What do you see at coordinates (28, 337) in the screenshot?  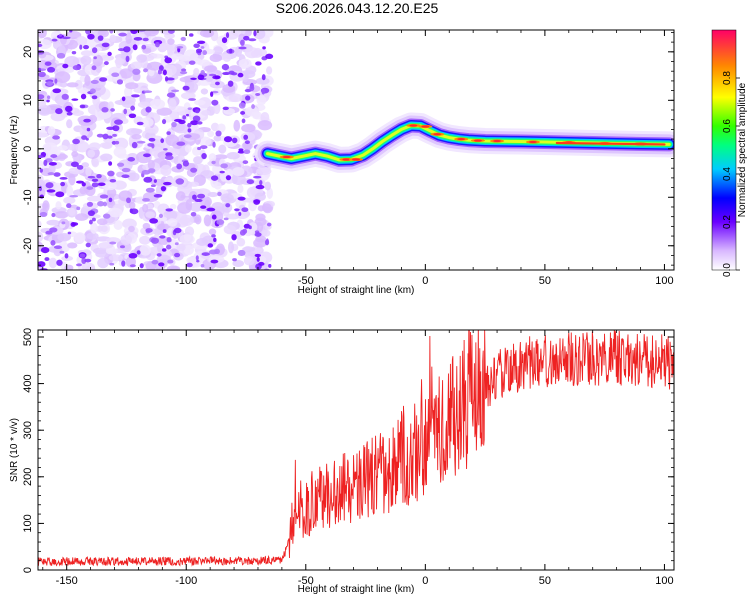 I see `y-tick-label: 500` at bounding box center [28, 337].